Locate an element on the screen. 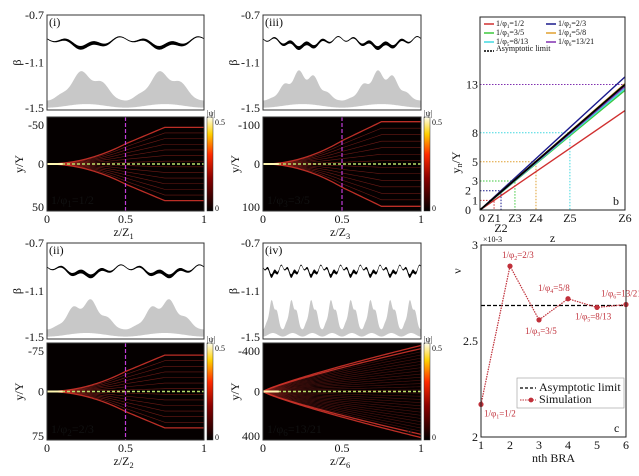 Image resolution: width=639 pixels, height=476 pixels. ratio-label: 1/φ2=2/3 is located at coordinates (72, 430).